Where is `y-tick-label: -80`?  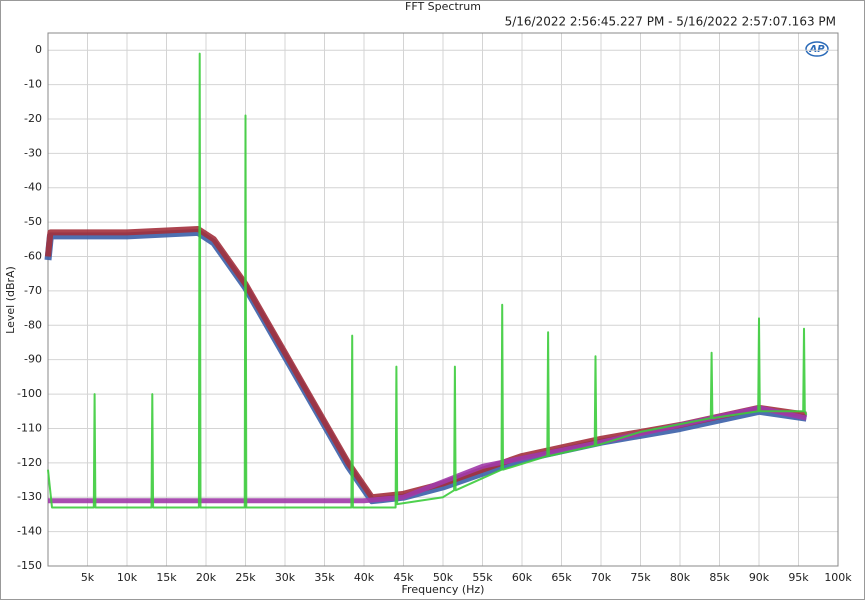 y-tick-label: -80 is located at coordinates (33, 324).